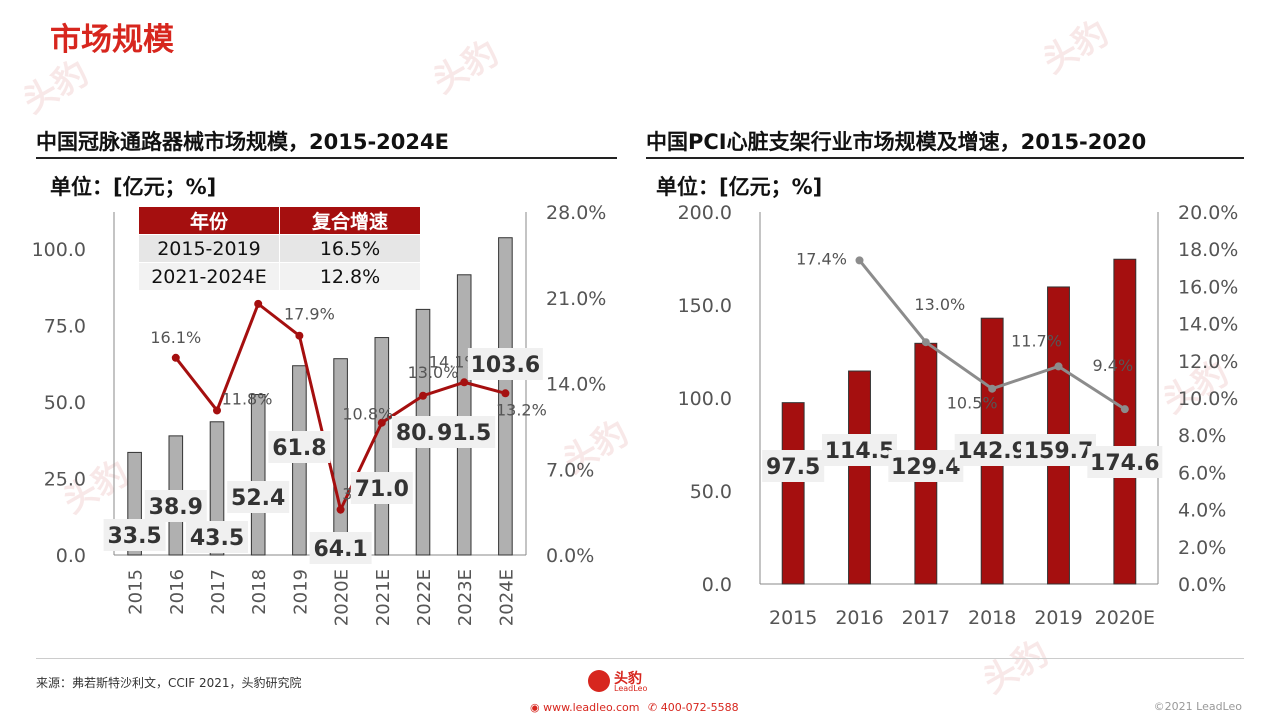  Describe the element at coordinates (382, 489) in the screenshot. I see `value-label: 71.0` at that location.